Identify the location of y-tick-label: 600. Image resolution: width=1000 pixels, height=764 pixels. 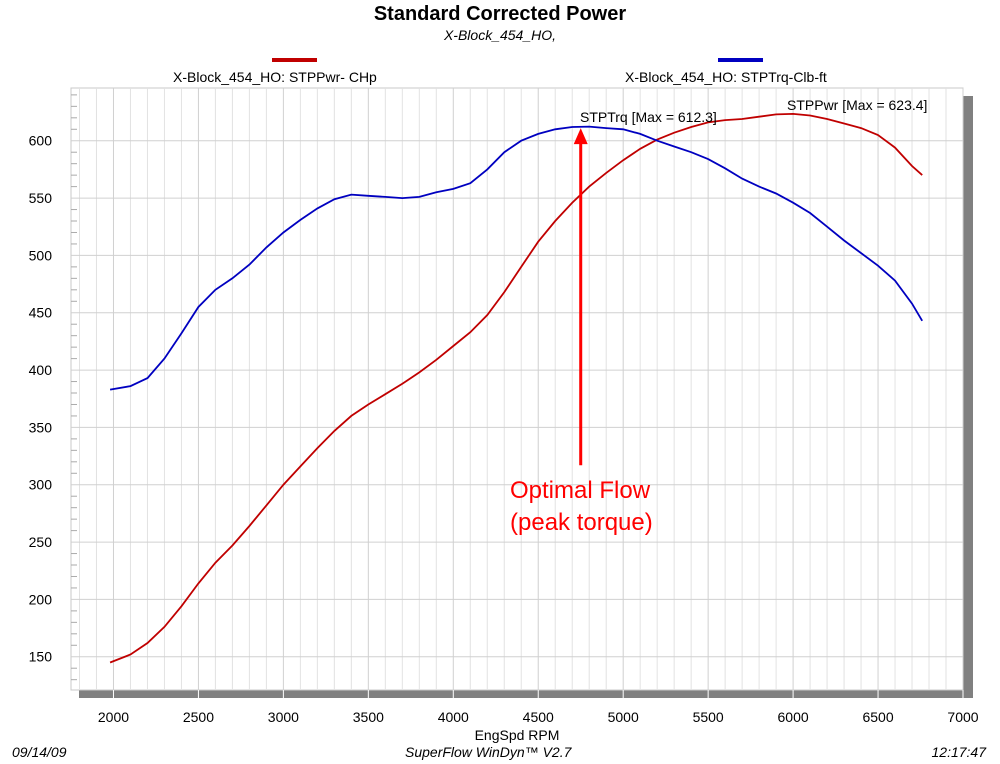
(41, 141).